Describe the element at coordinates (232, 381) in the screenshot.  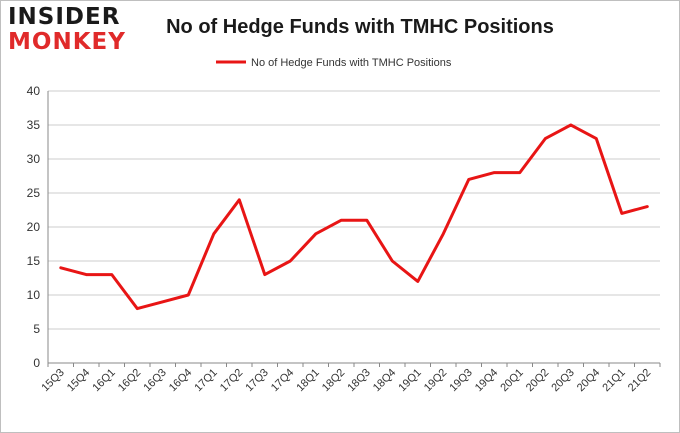
I see `x-tick-label: 17Q2` at that location.